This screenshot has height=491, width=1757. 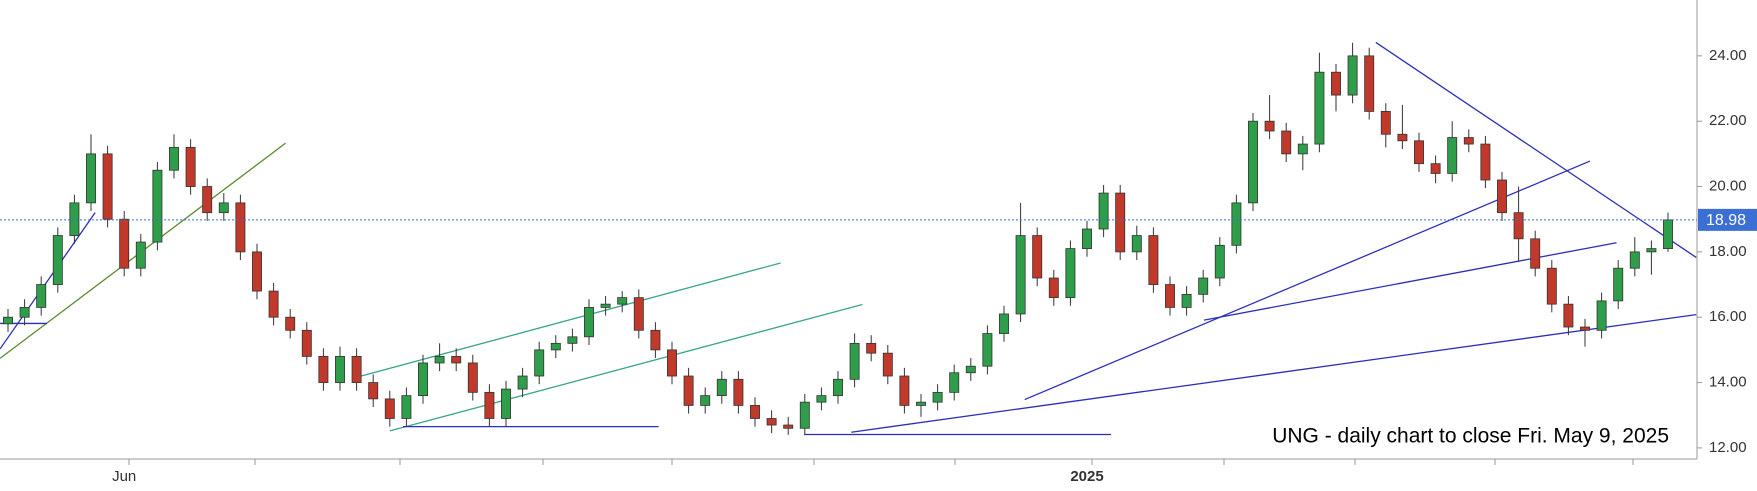 I want to click on y-tick-label: 22.00, so click(x=1728, y=120).